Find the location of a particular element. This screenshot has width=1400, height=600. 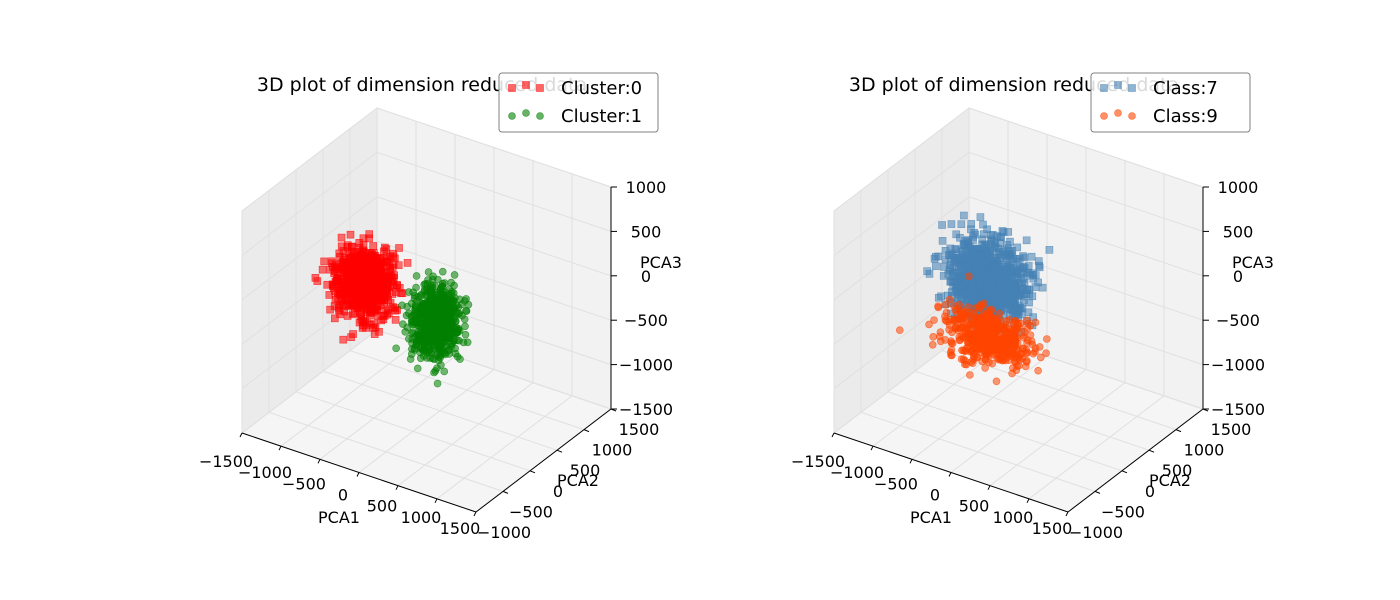

y-tick-label: −1000 is located at coordinates (1096, 532).